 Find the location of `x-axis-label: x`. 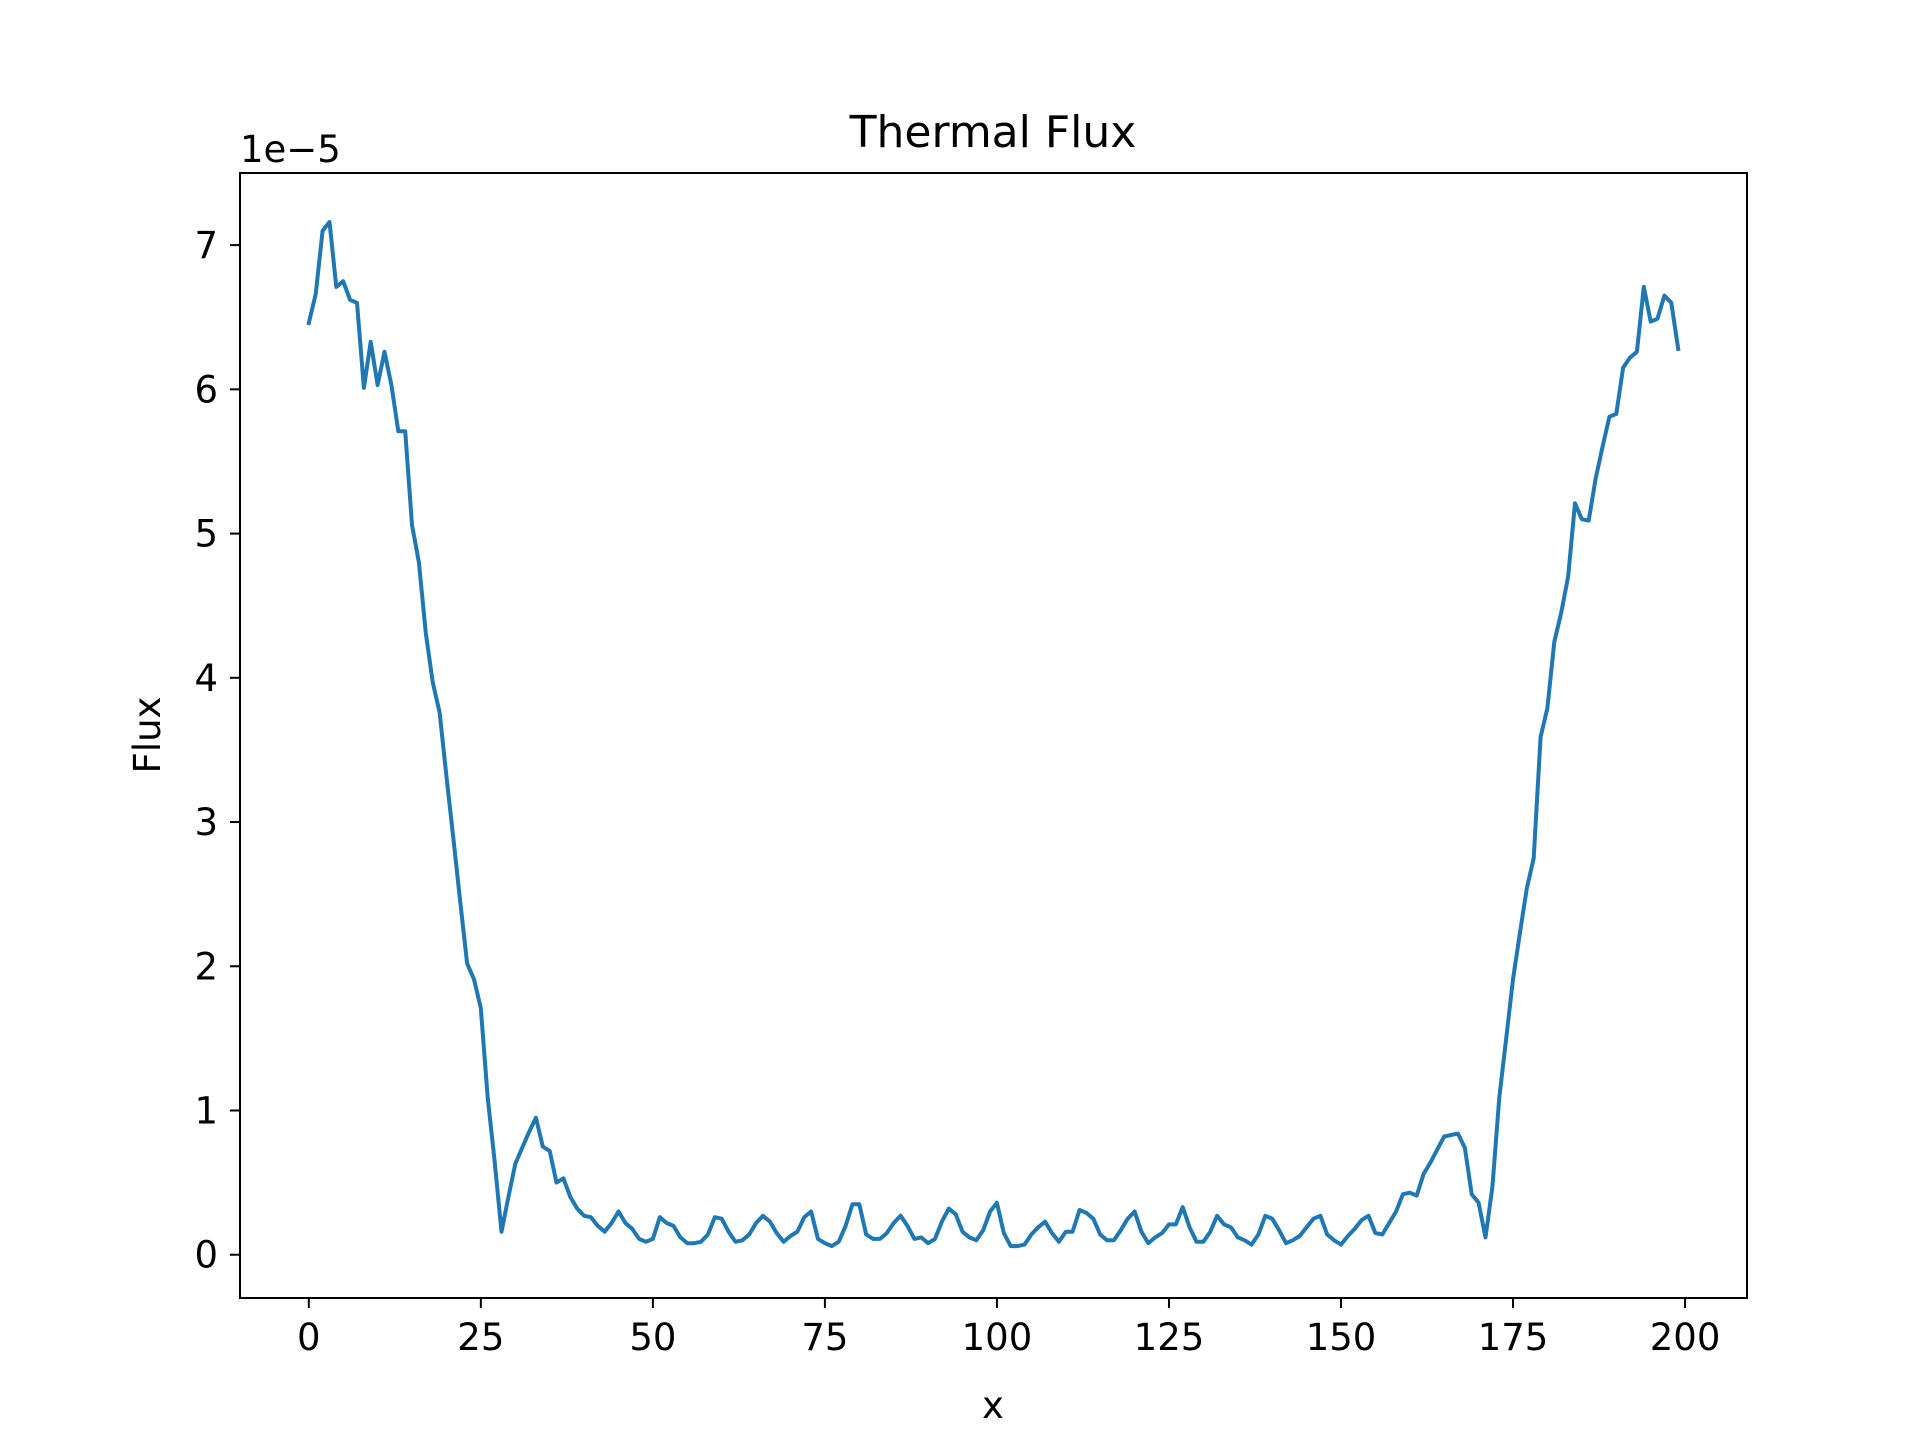

x-axis-label: x is located at coordinates (993, 1405).